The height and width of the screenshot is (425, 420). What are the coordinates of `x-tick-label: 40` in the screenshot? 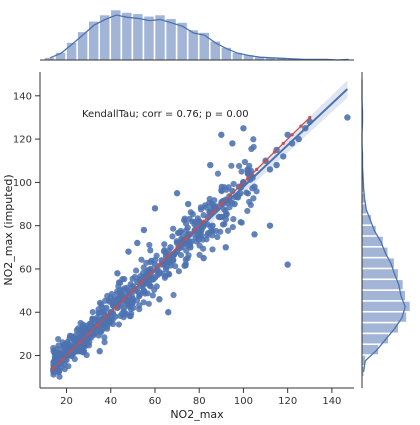 It's located at (110, 401).